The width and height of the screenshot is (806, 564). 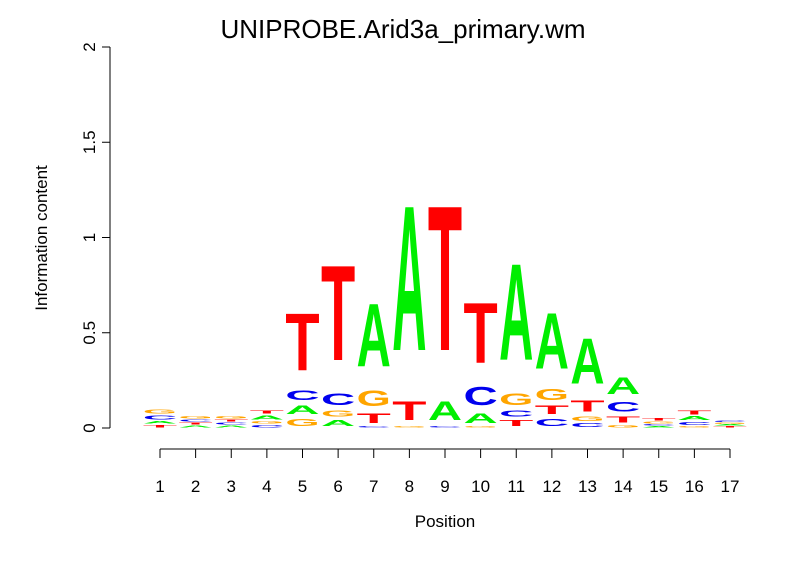 I want to click on x-tick-label: 1, so click(x=159, y=486).